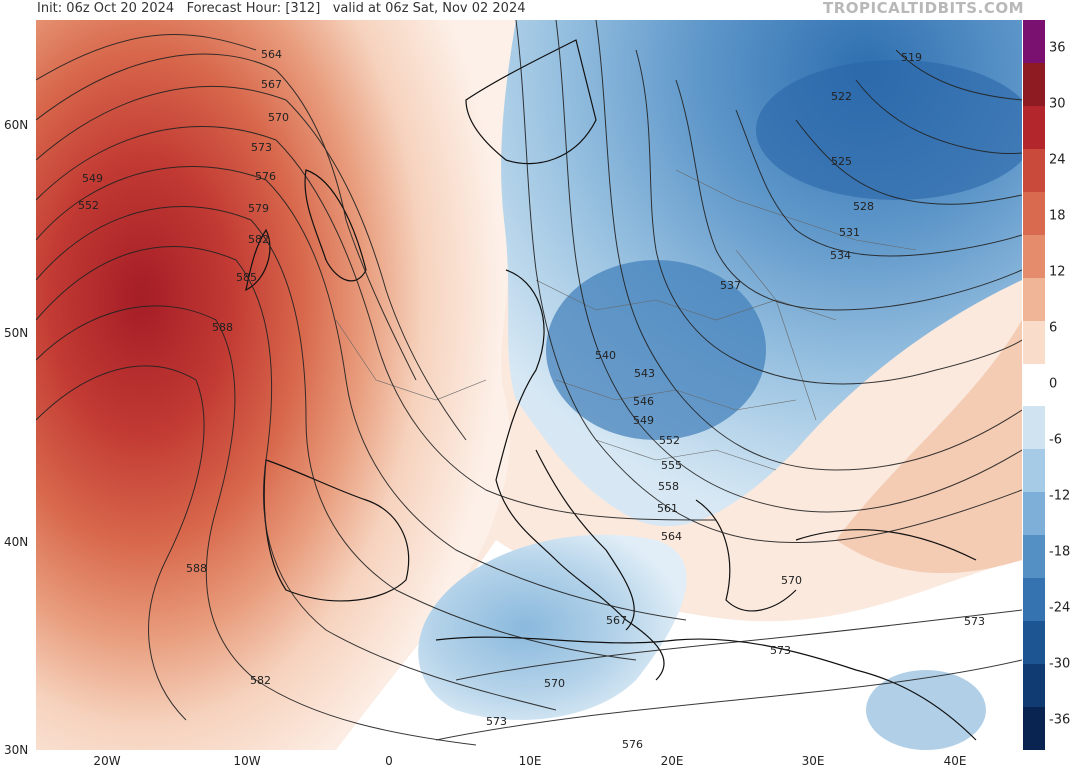  What do you see at coordinates (1060, 552) in the screenshot?
I see `colorbar-label: -18` at bounding box center [1060, 552].